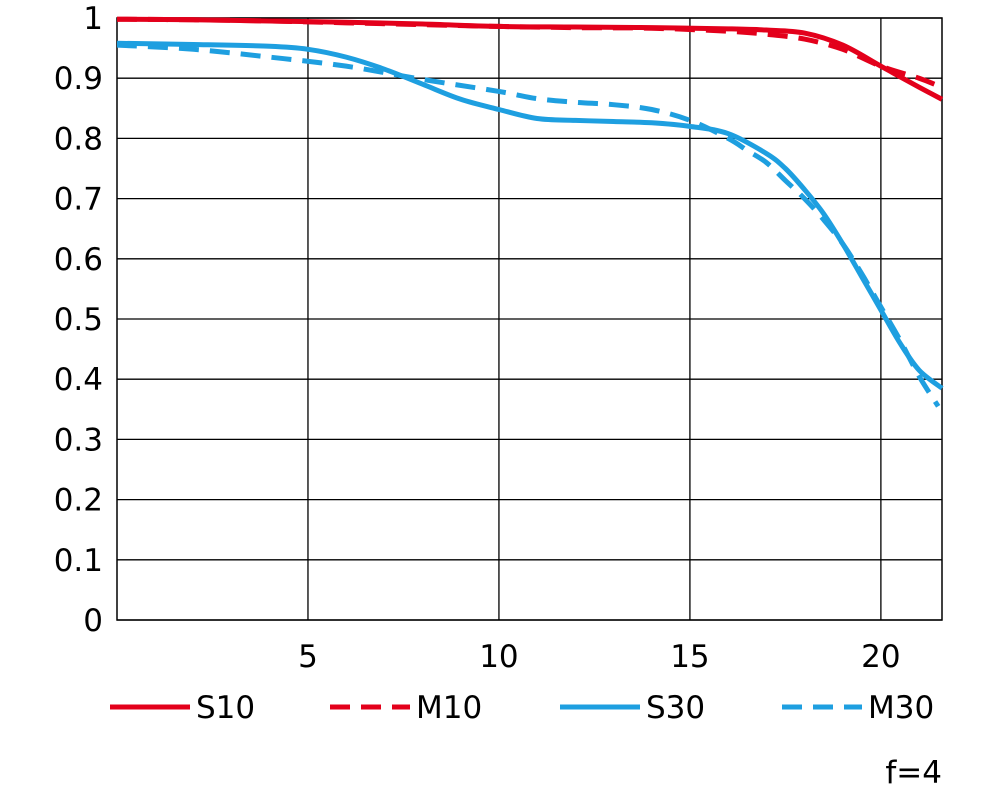  What do you see at coordinates (78, 440) in the screenshot?
I see `y-tick-label: 0.3` at bounding box center [78, 440].